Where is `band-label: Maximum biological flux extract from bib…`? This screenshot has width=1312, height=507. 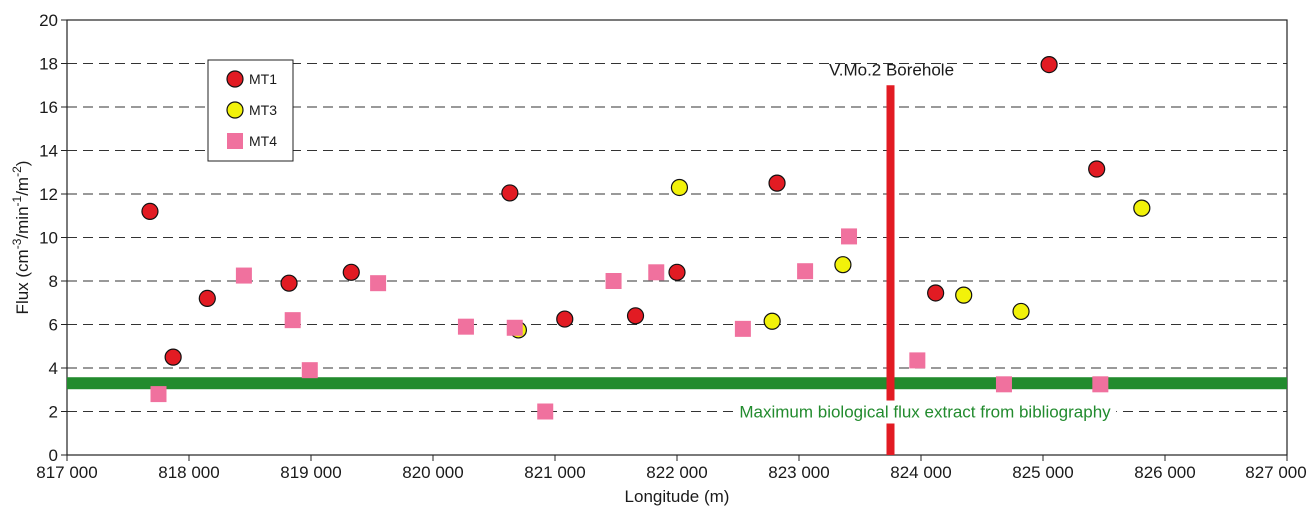
band-label: Maximum biological flux extract from bib… is located at coordinates (925, 412).